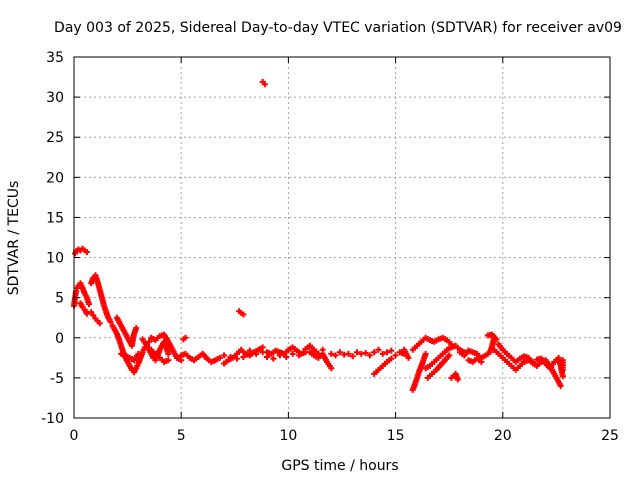  I want to click on y-axis-label: SDTVAR / TECUs, so click(14, 238).